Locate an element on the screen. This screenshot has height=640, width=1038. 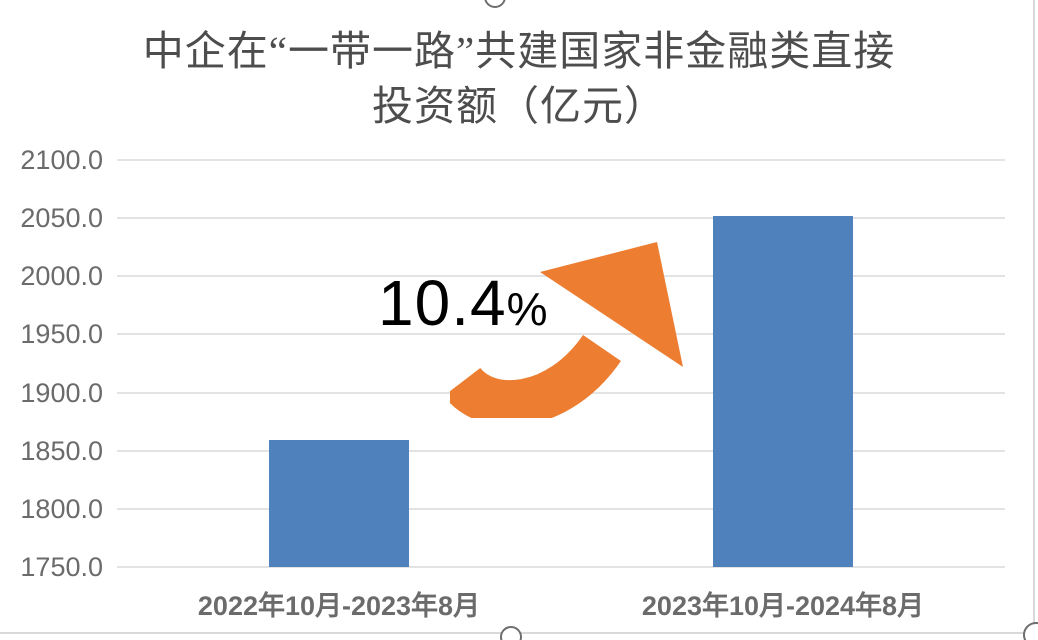
selection-border-right is located at coordinates (1034, 320).